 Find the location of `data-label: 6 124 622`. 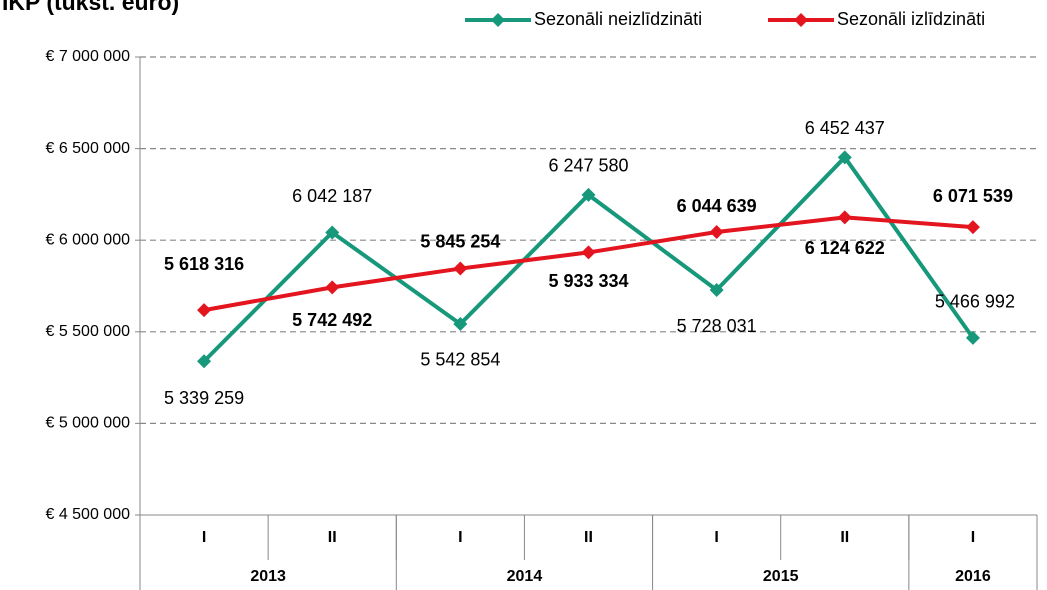

data-label: 6 124 622 is located at coordinates (845, 248).